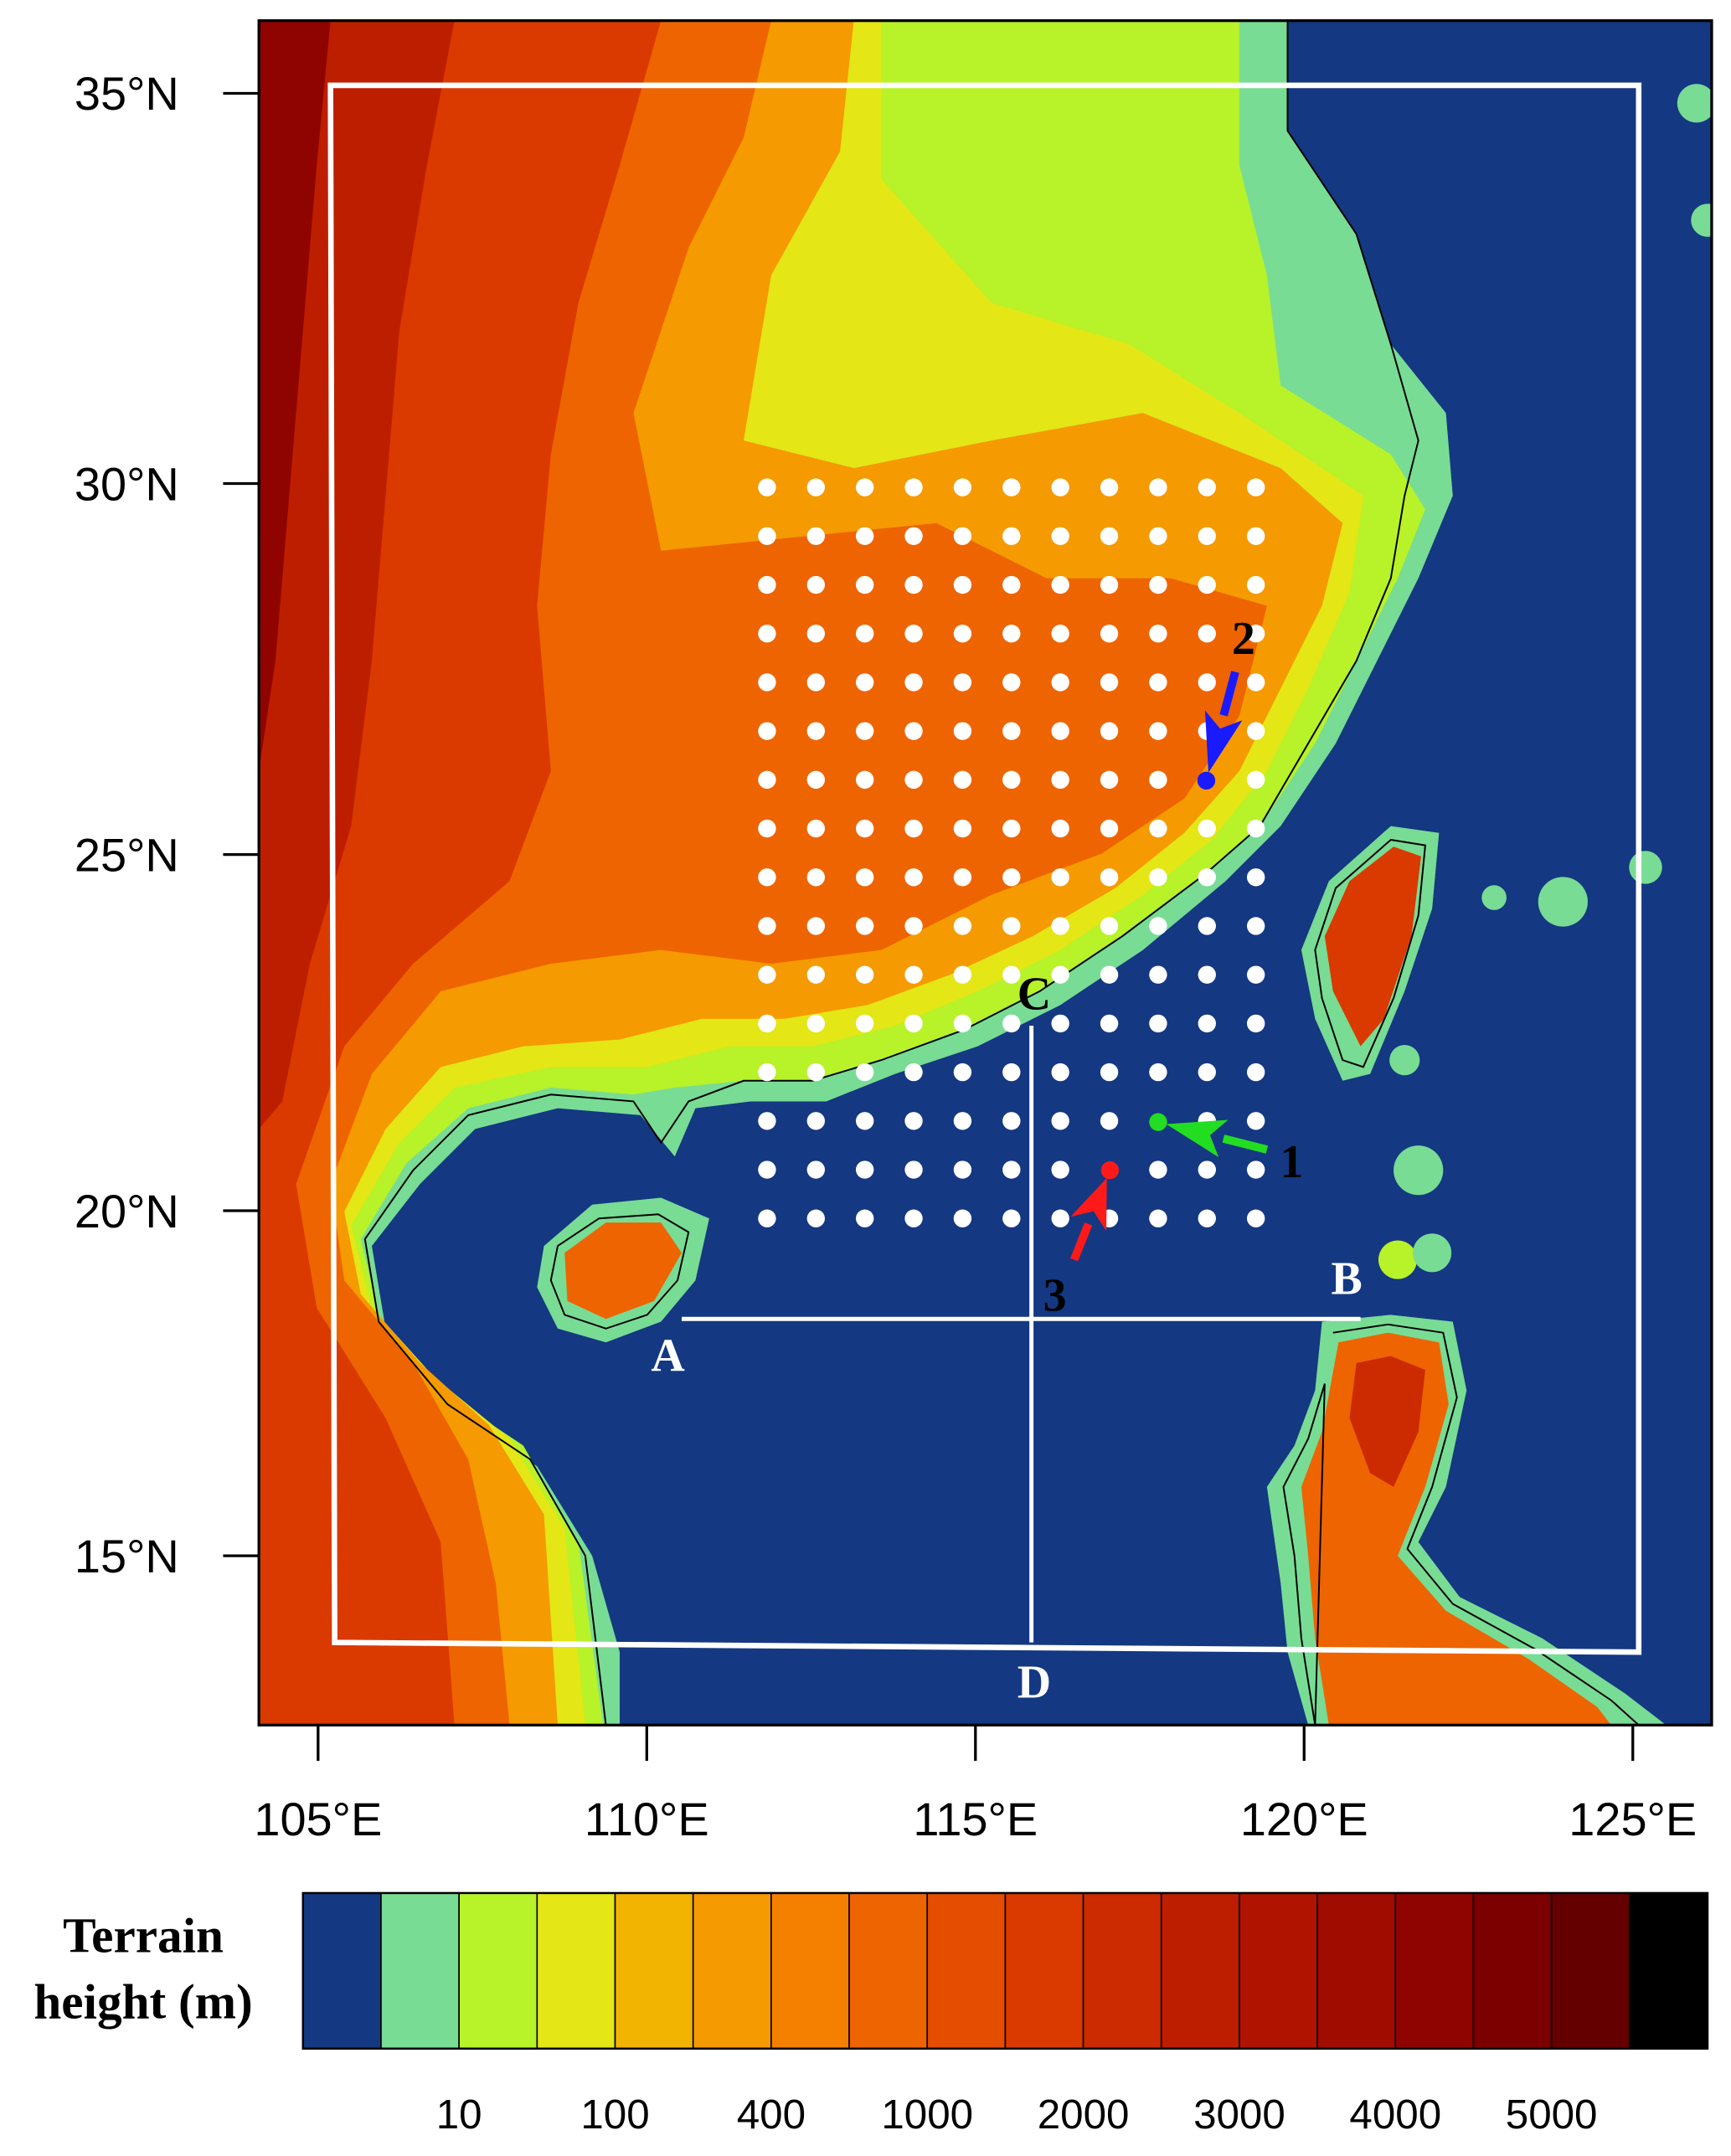 The width and height of the screenshot is (1731, 2156). What do you see at coordinates (1034, 1682) in the screenshot?
I see `section-label: D` at bounding box center [1034, 1682].